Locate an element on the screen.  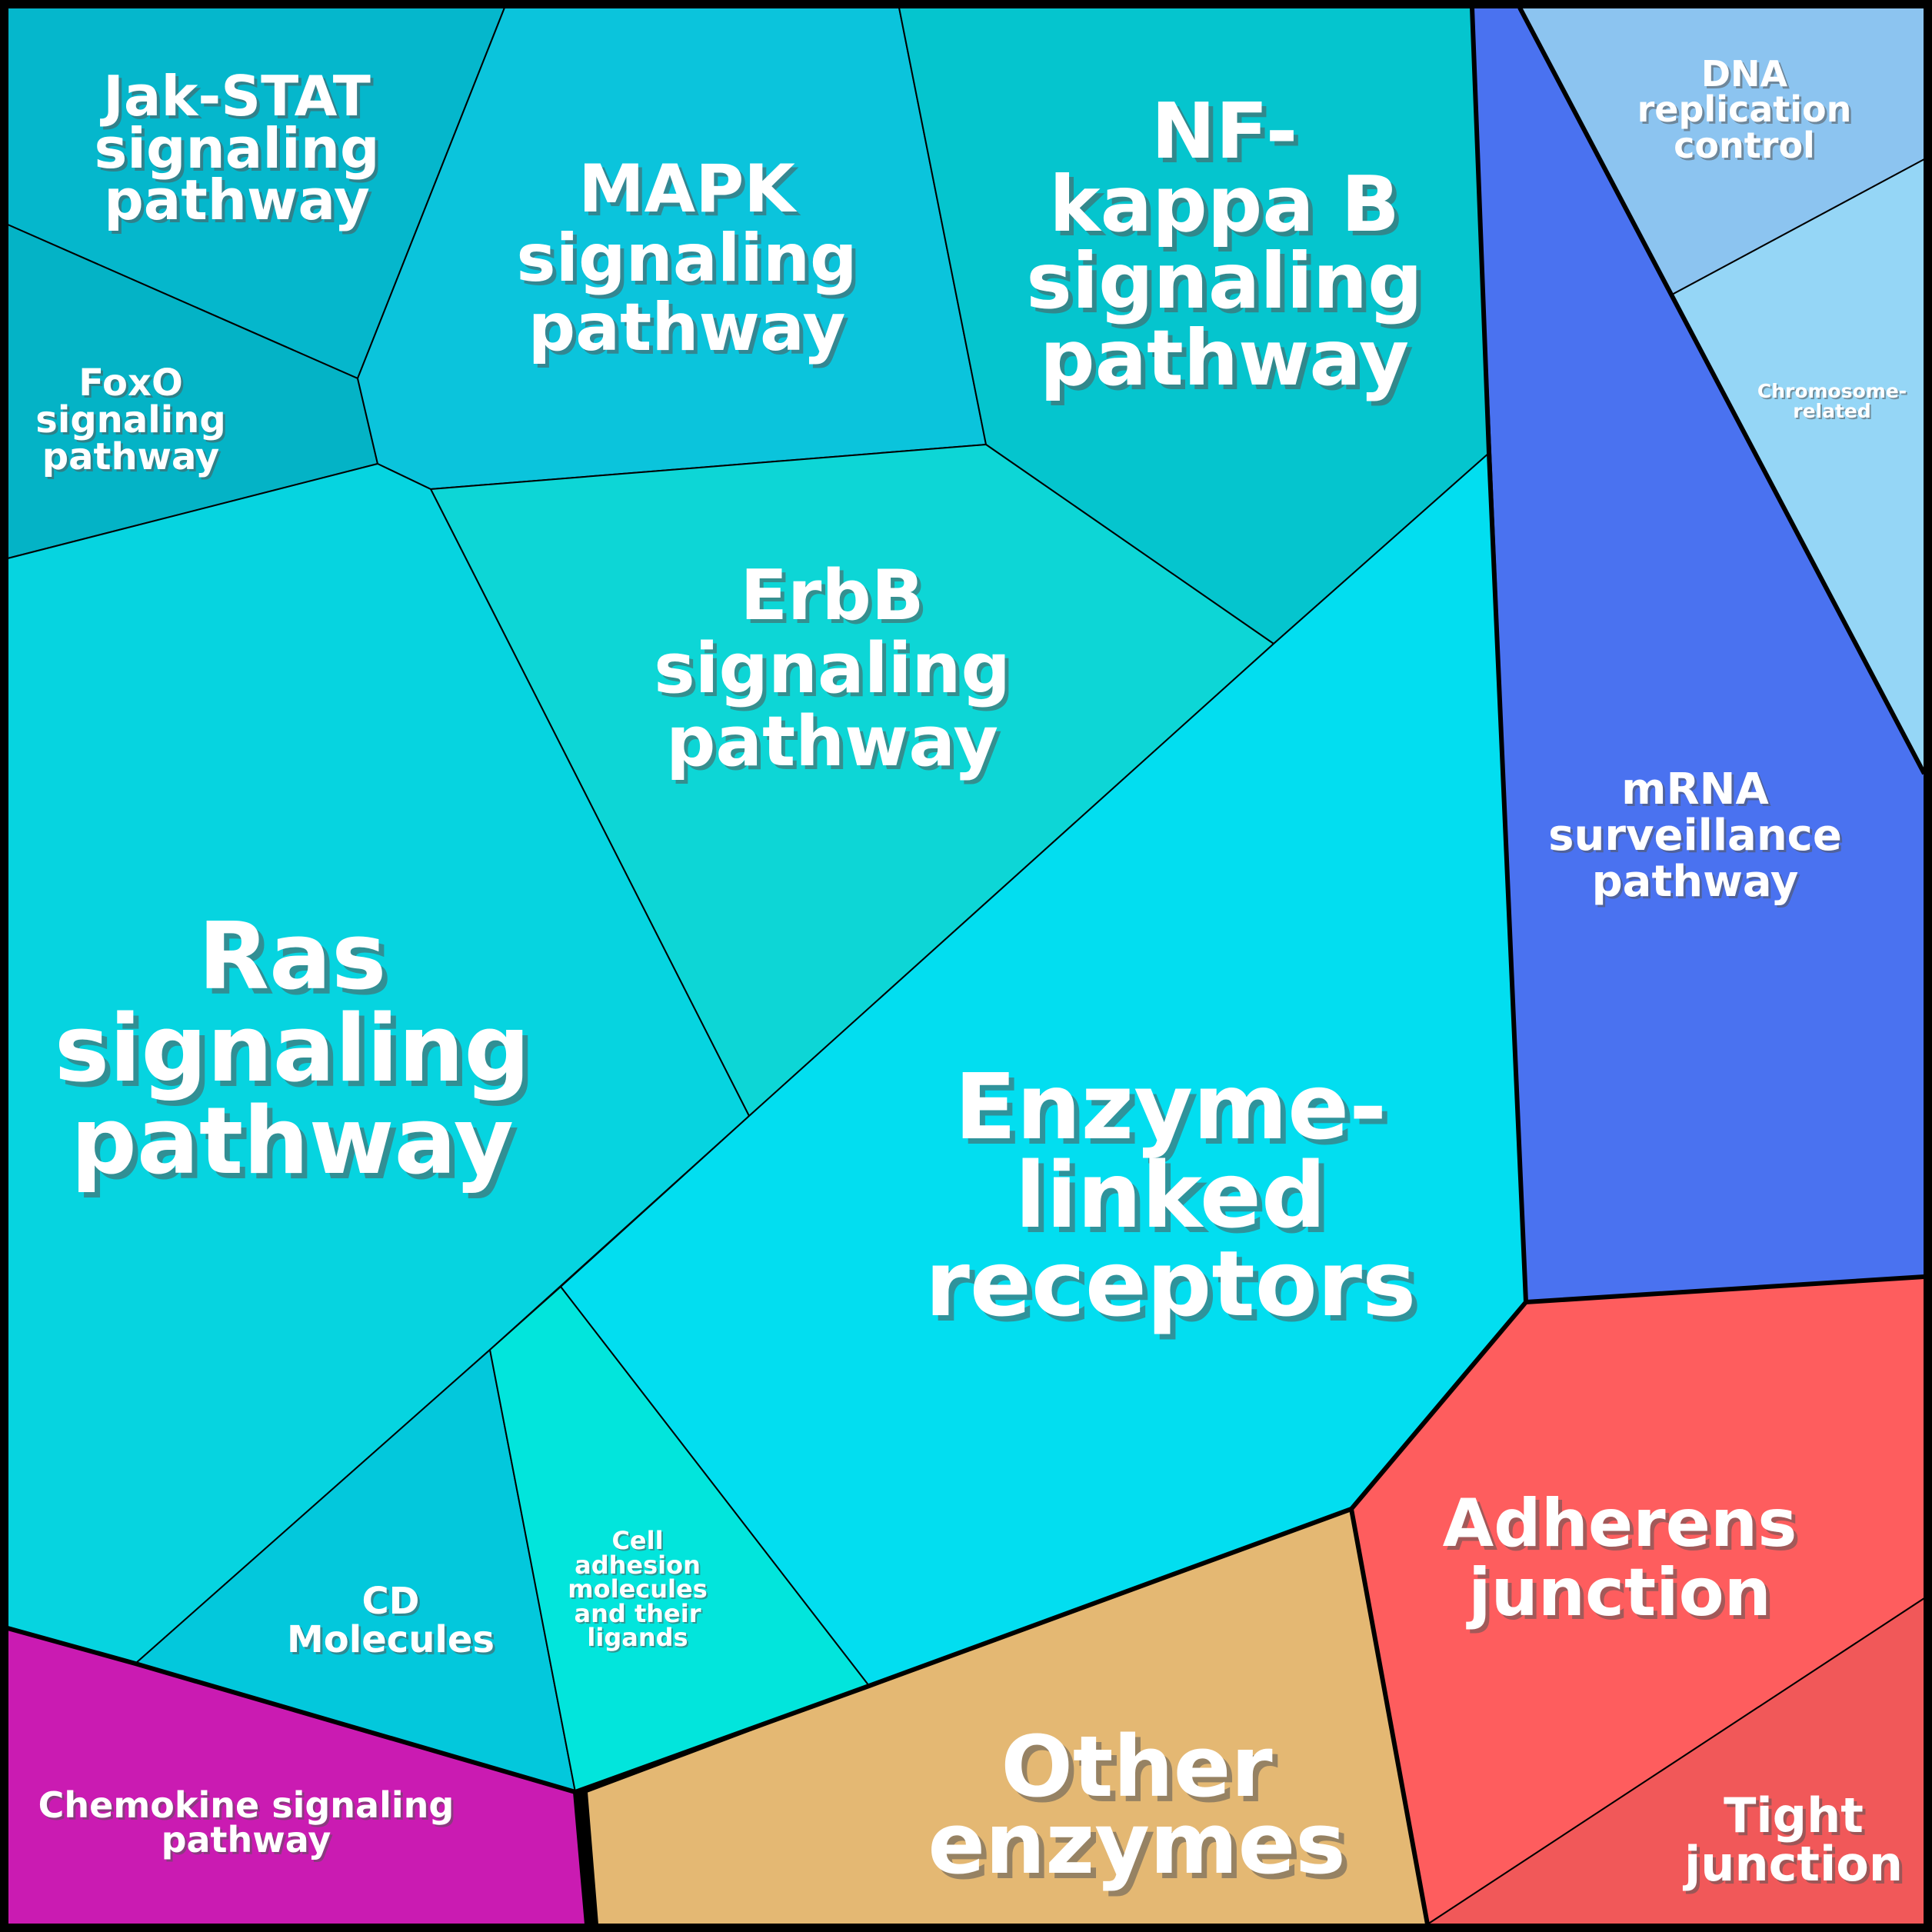
label-shadow: Tight is located at coordinates (1797, 1818).